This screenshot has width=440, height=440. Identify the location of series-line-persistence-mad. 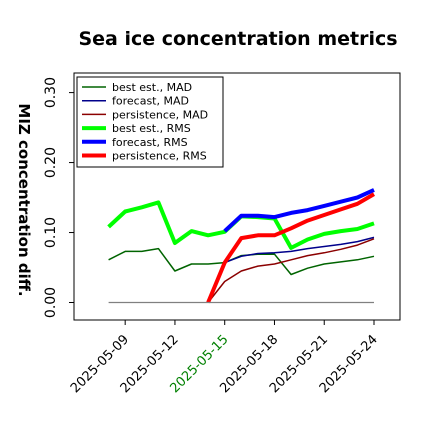
(291, 270).